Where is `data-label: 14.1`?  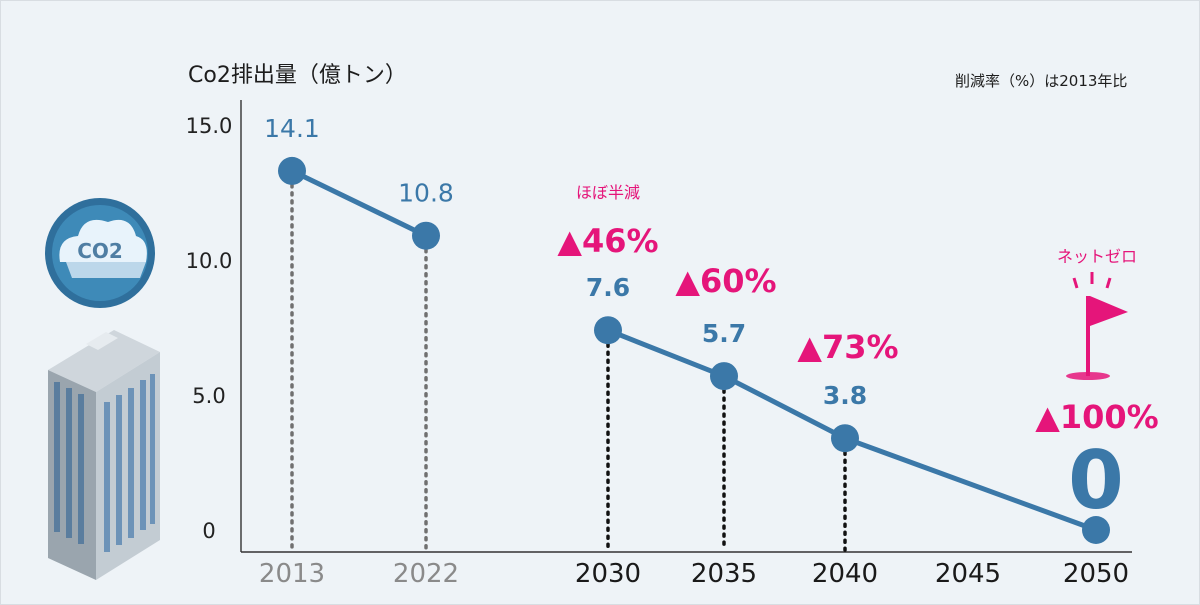 data-label: 14.1 is located at coordinates (292, 128).